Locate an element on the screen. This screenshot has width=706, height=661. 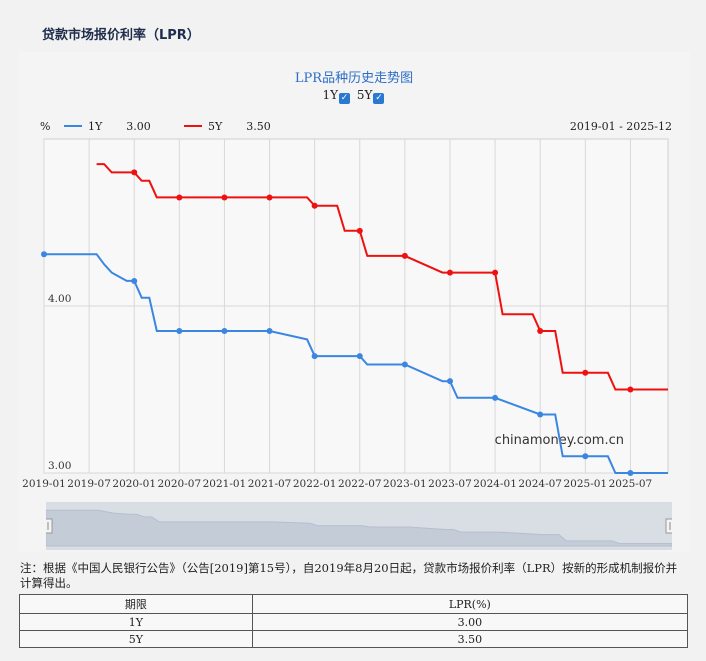
navigator-right-handle is located at coordinates (670, 526).